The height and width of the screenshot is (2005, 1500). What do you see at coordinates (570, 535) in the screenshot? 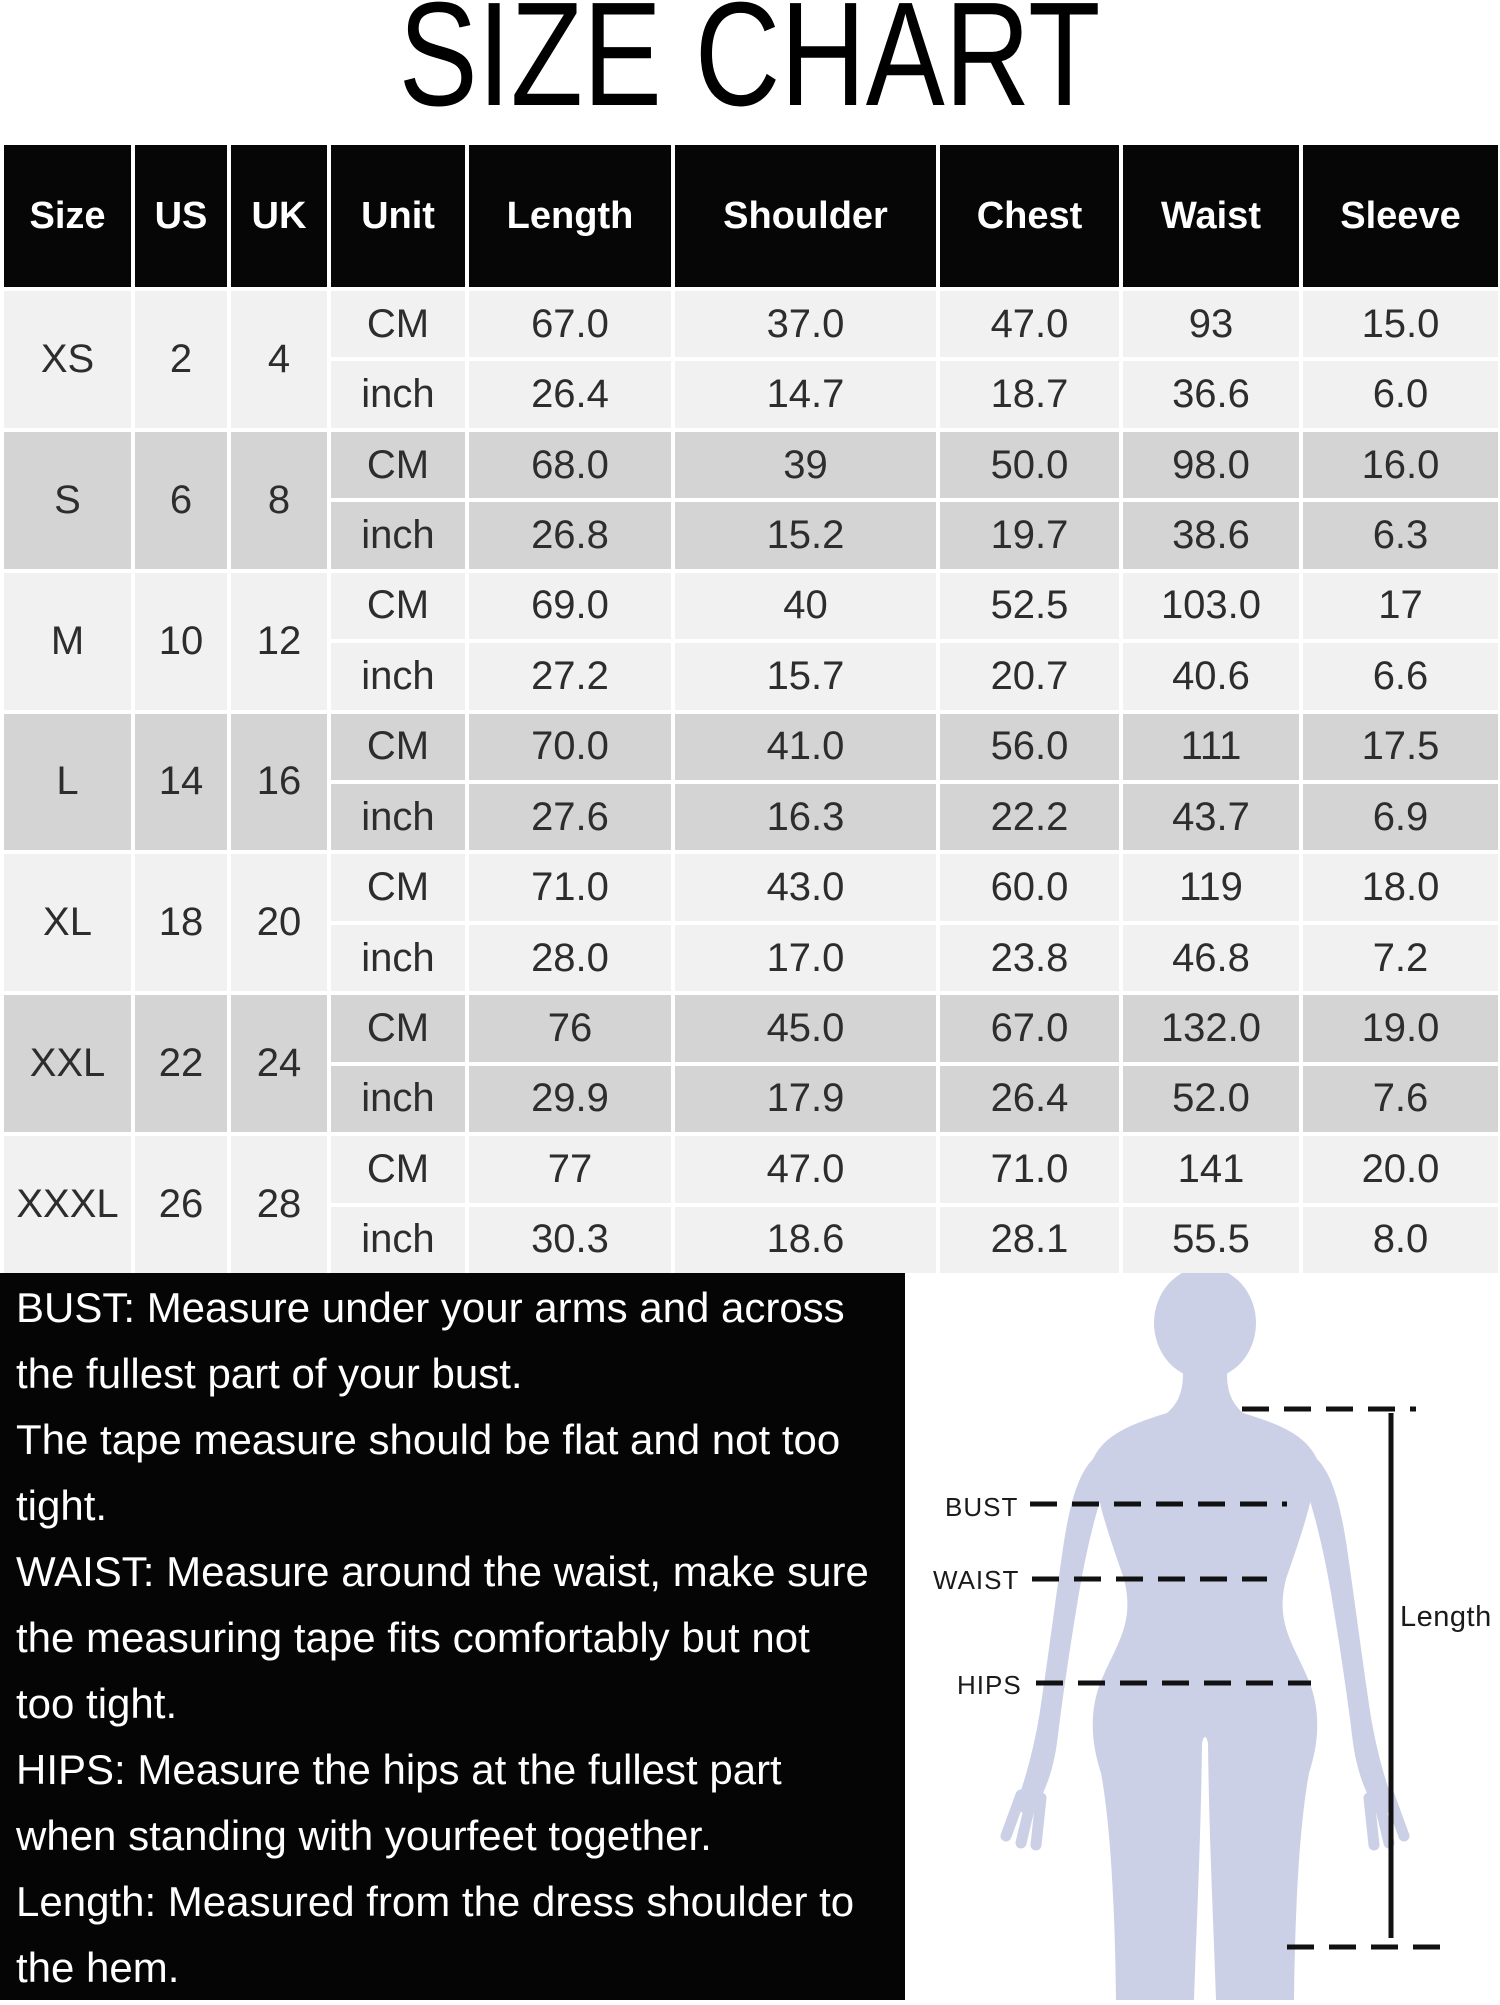
I see `inch-value-cell: 26.8` at bounding box center [570, 535].